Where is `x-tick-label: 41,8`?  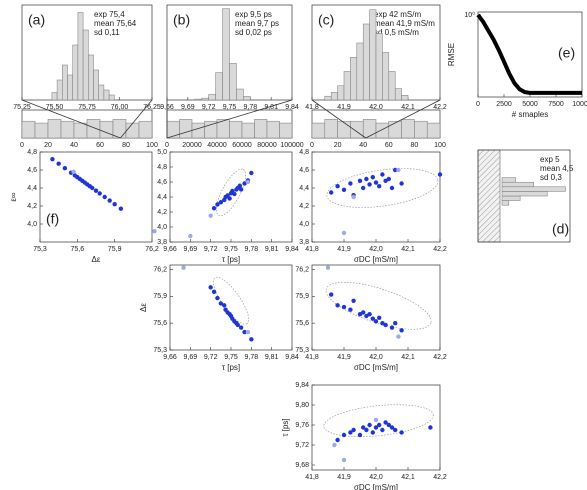 x-tick-label: 41,8 is located at coordinates (312, 477).